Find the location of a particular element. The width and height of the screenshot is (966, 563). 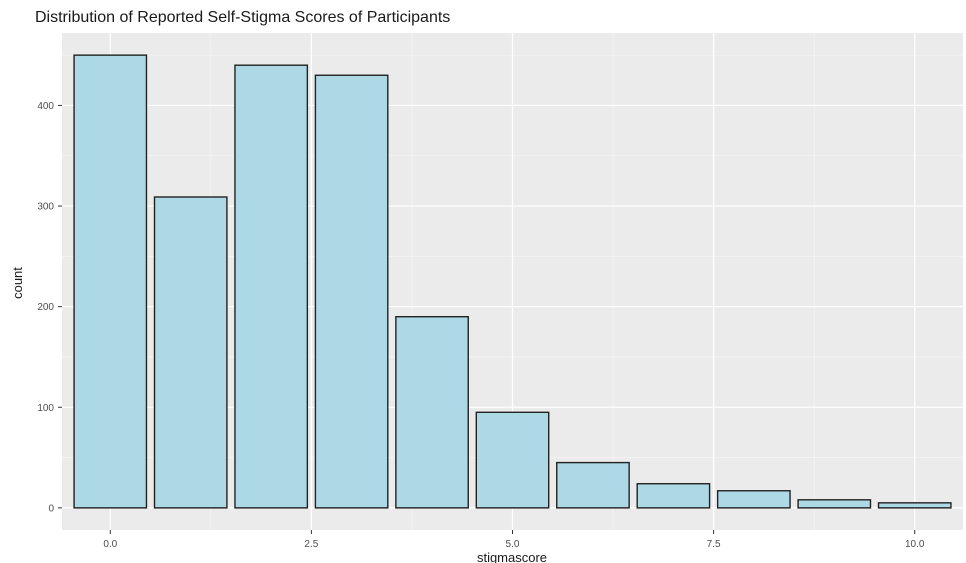

y-tick-label: 100 is located at coordinates (45, 408).